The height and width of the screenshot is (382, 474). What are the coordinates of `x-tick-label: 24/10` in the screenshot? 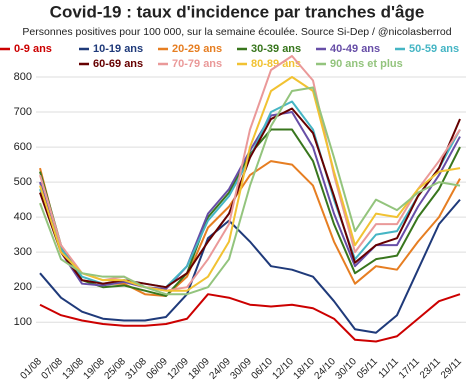 It's located at (326, 369).